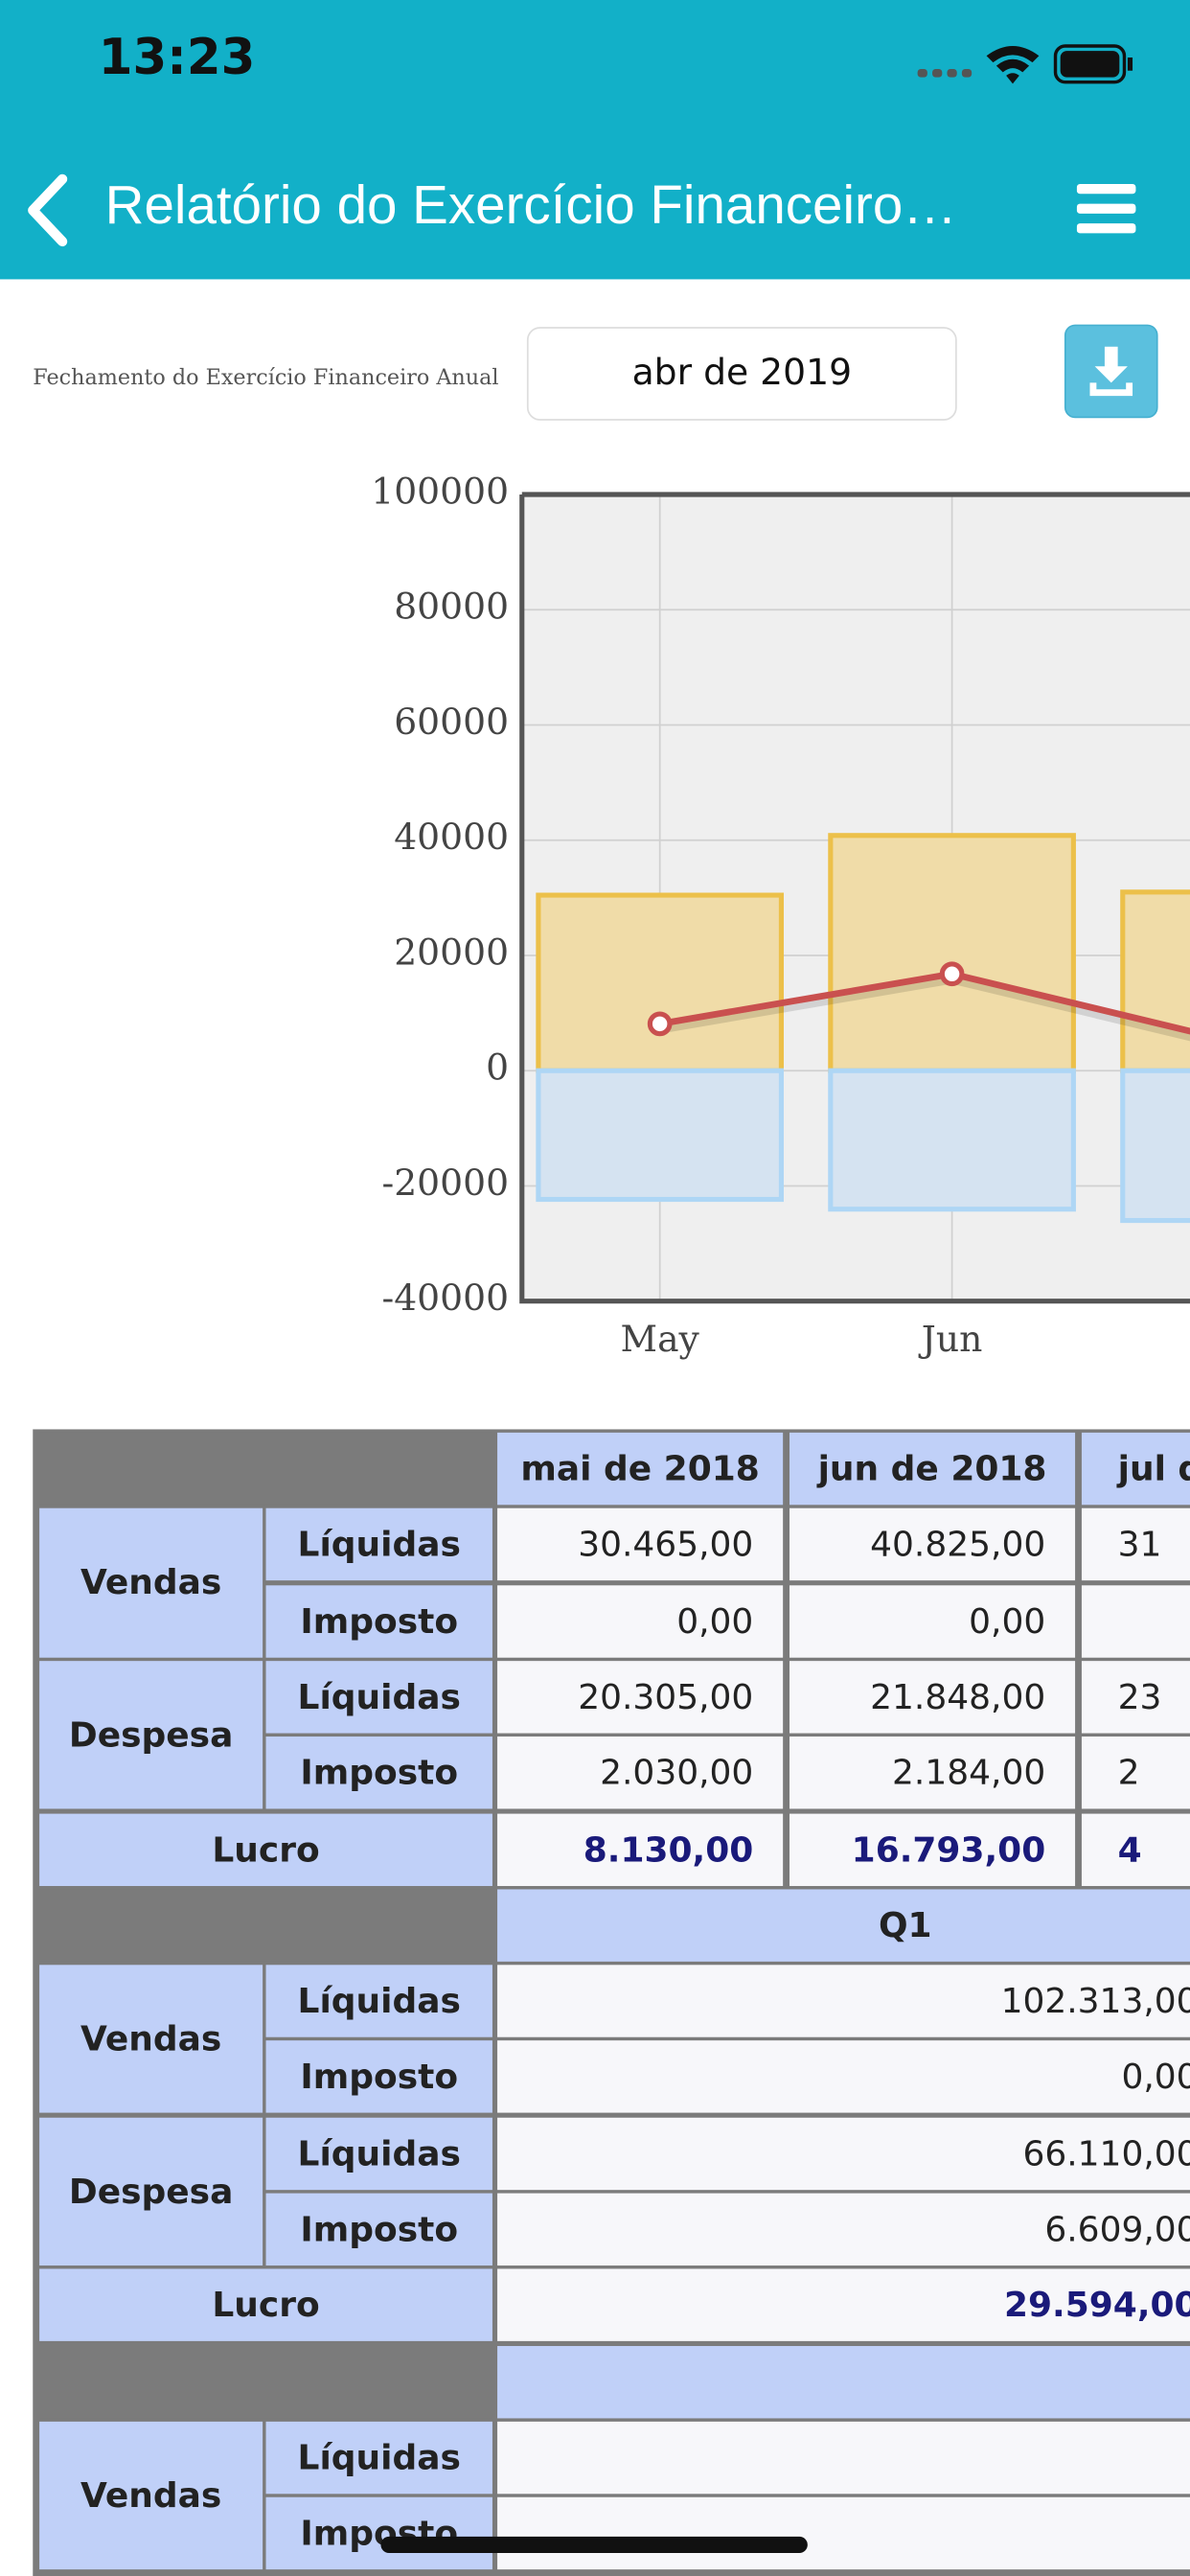  I want to click on date-picker: abr de 2019, so click(742, 374).